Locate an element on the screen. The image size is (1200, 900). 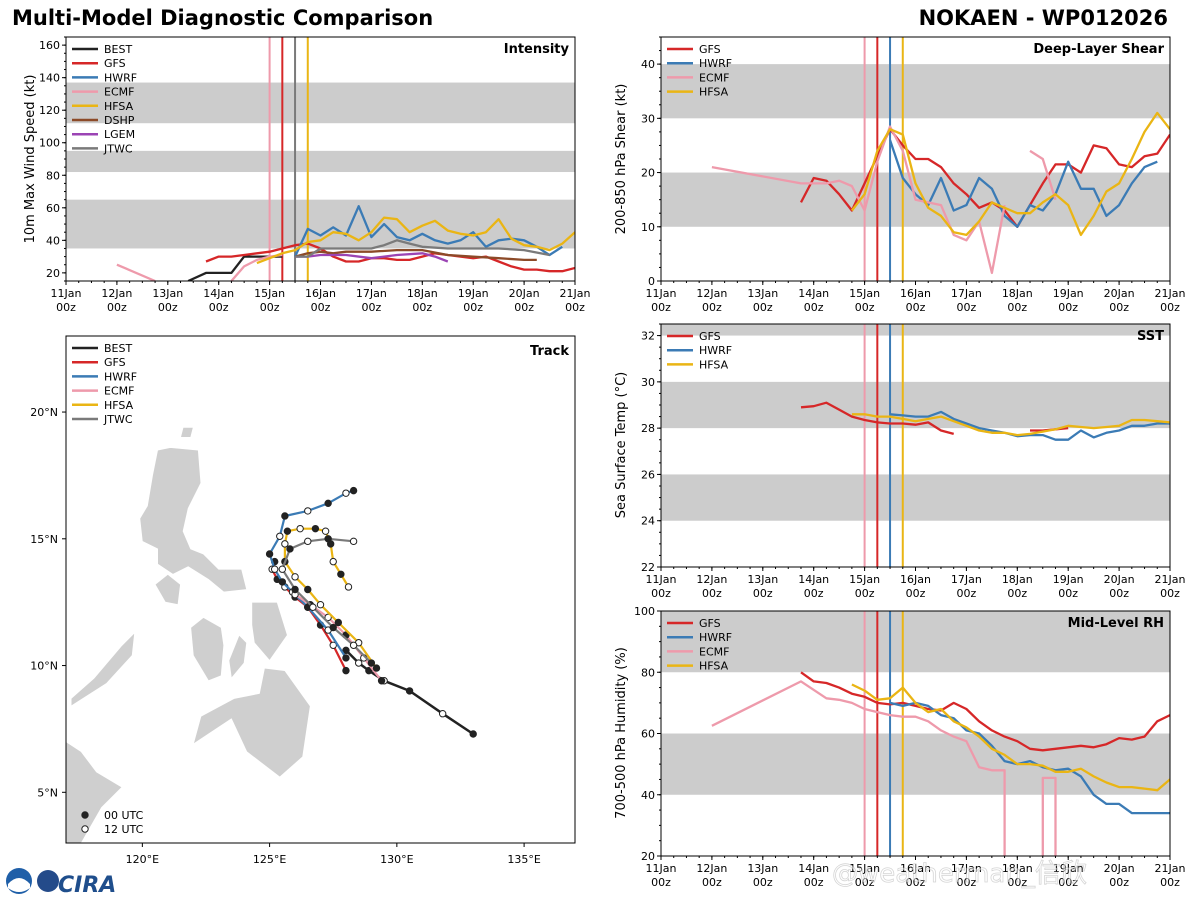
lat-tick-label: 20°N is located at coordinates (44, 412).